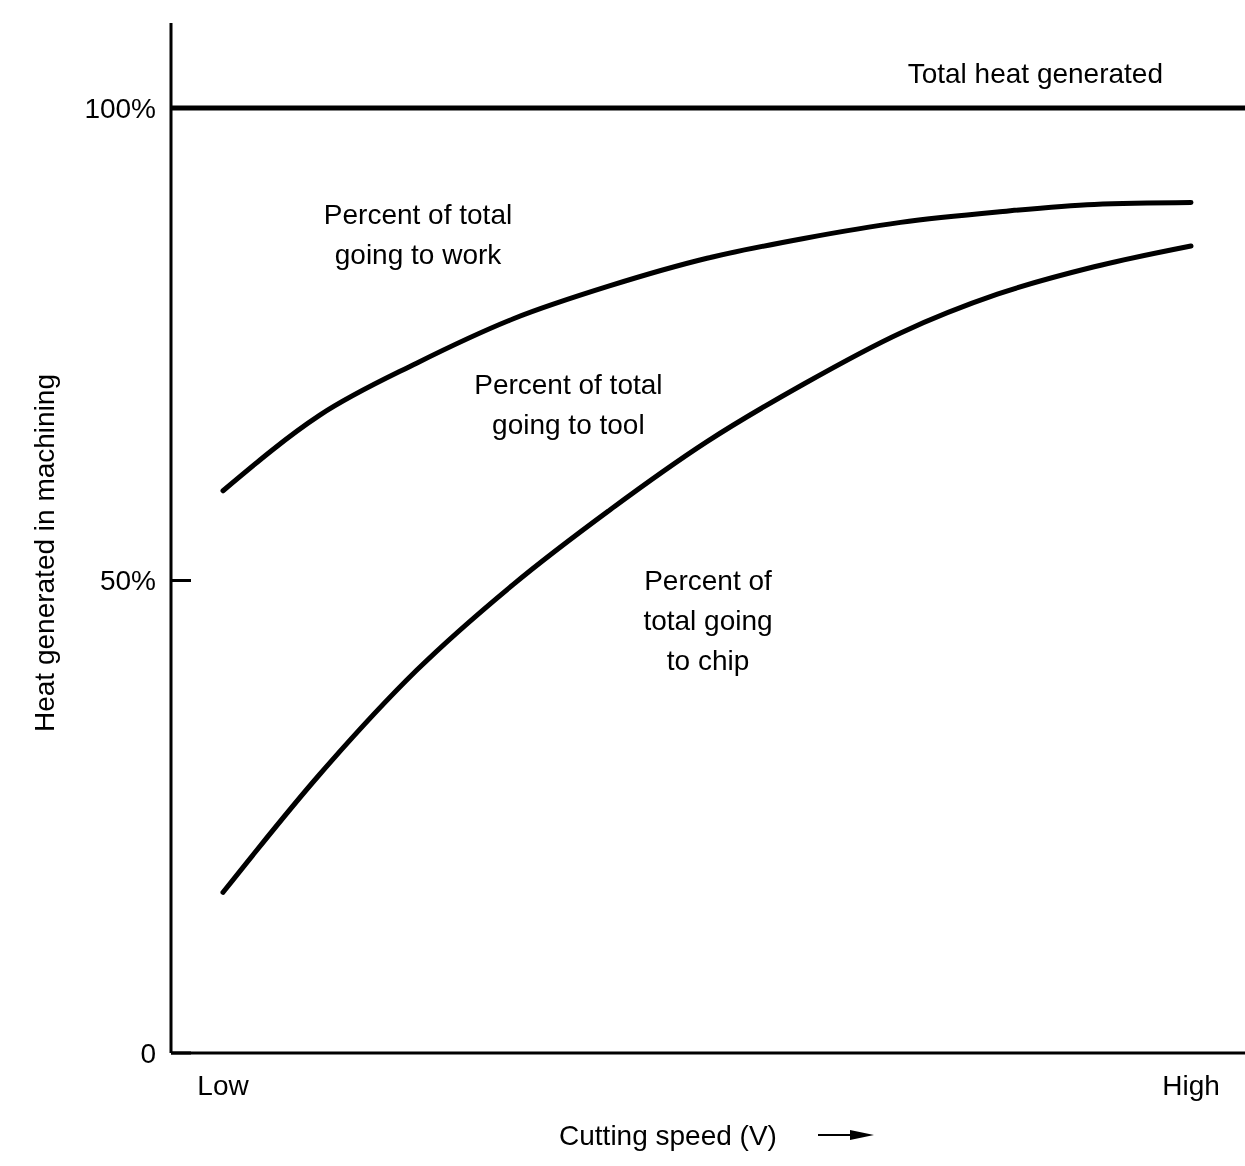  What do you see at coordinates (418, 234) in the screenshot?
I see `annotation: Percent of total going to work` at bounding box center [418, 234].